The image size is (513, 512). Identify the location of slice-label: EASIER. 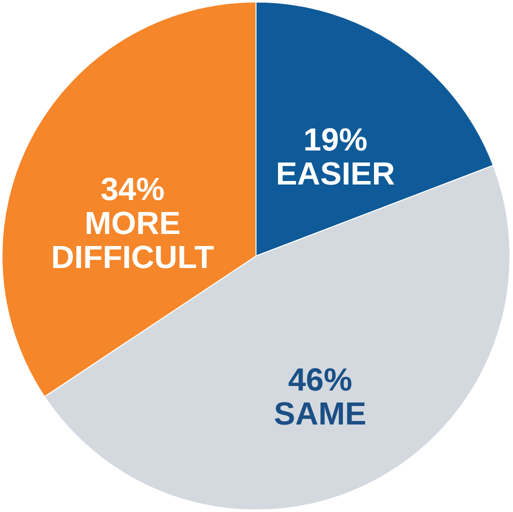
(335, 174).